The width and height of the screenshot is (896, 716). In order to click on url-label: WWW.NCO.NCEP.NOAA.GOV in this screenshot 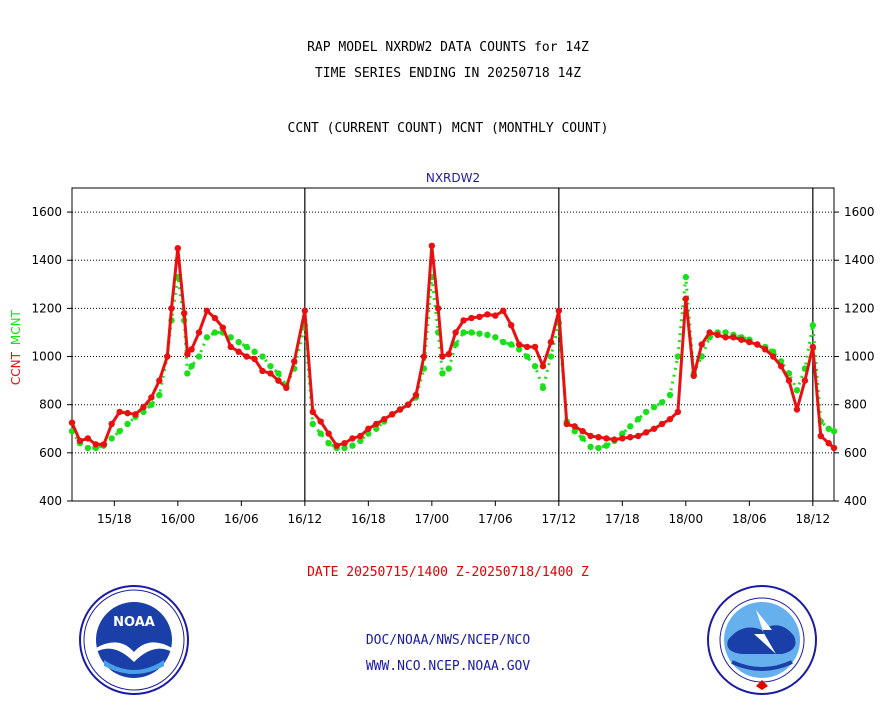, I will do `click(448, 666)`.